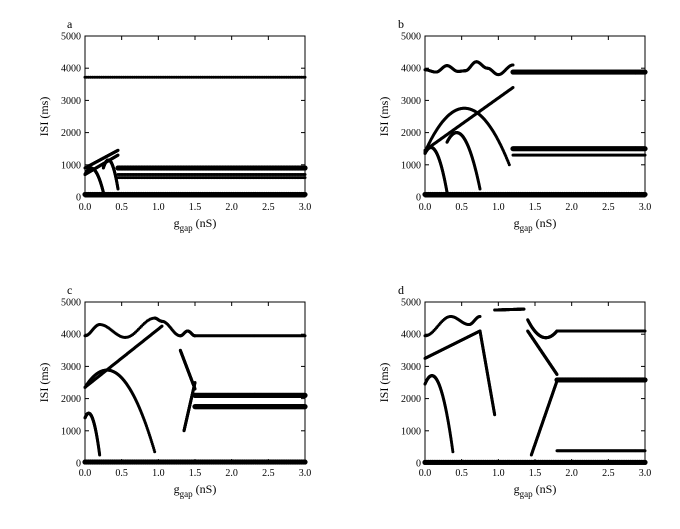 The width and height of the screenshot is (680, 529). I want to click on series-band-mid, so click(211, 174).